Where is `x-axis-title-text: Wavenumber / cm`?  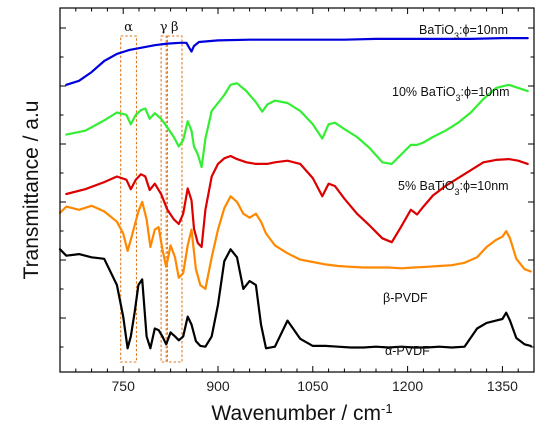
x-axis-title-text: Wavenumber / cm is located at coordinates (296, 413).